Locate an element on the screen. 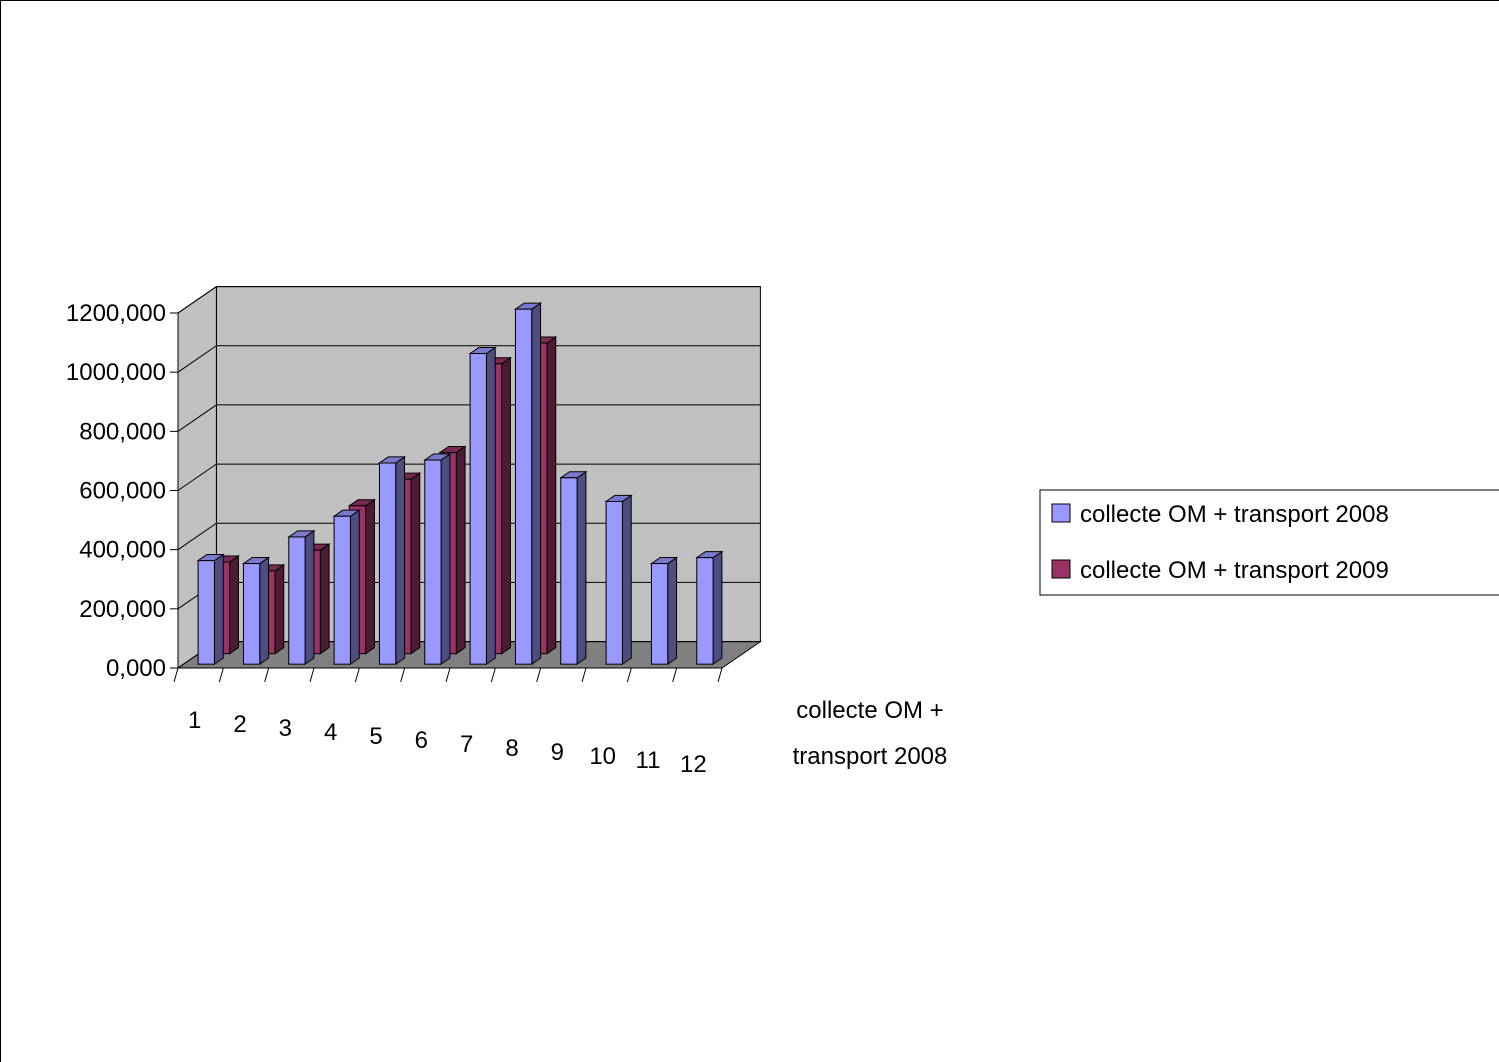  x-tick-label: 2 is located at coordinates (239, 724).